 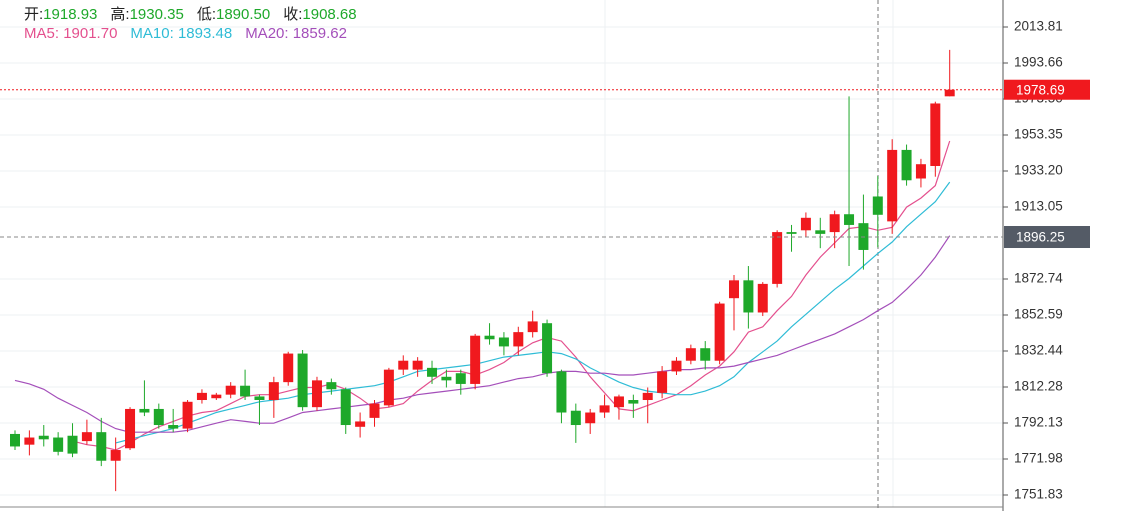 I want to click on legend-item: MA10: 1893.48, so click(x=181, y=33).